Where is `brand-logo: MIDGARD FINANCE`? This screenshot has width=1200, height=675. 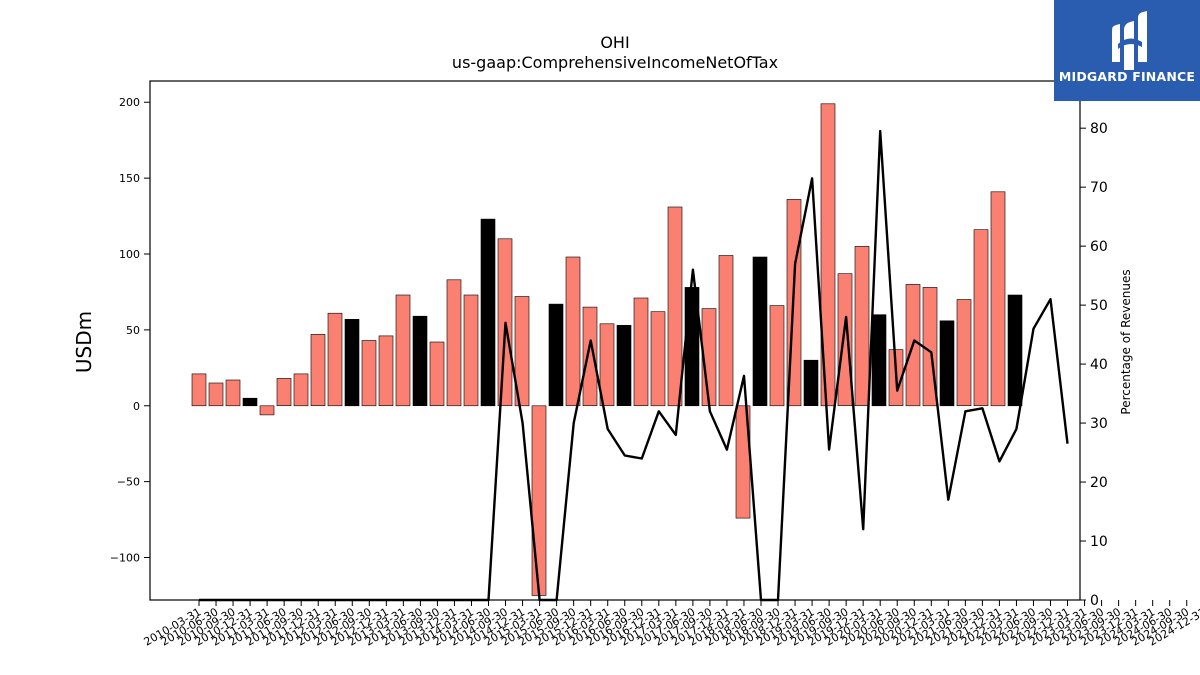 brand-logo: MIDGARD FINANCE is located at coordinates (1127, 50).